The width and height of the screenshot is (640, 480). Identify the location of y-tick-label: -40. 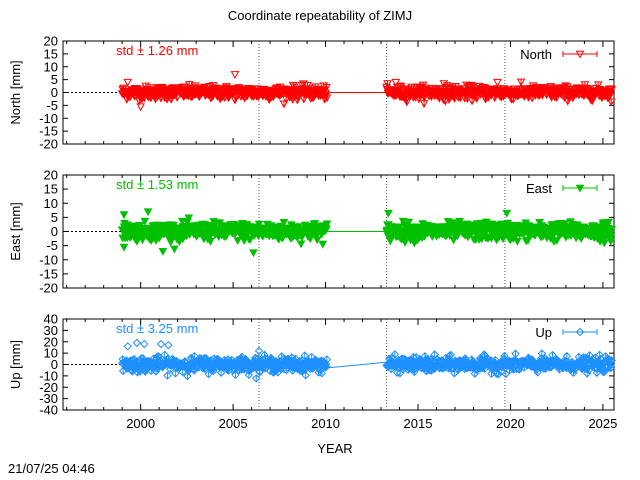
(48, 410).